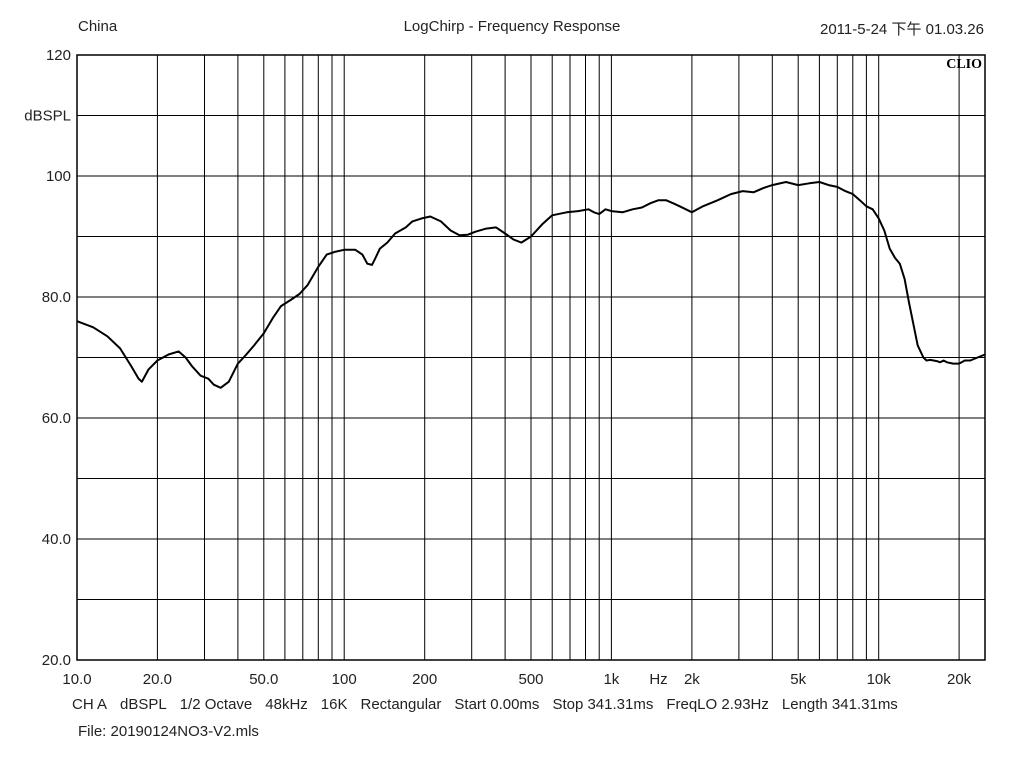  I want to click on x-axis-unit-label: Hz, so click(658, 679).